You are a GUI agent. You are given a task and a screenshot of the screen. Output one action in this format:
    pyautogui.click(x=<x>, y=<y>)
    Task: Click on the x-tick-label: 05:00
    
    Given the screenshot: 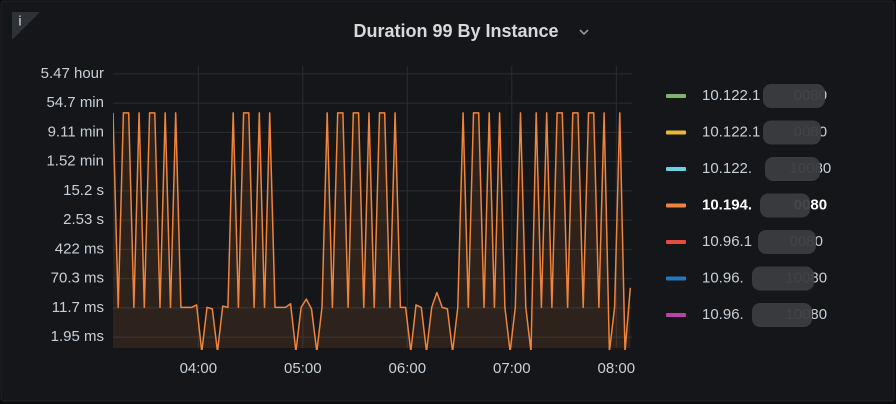 What is the action you would take?
    pyautogui.click(x=303, y=368)
    